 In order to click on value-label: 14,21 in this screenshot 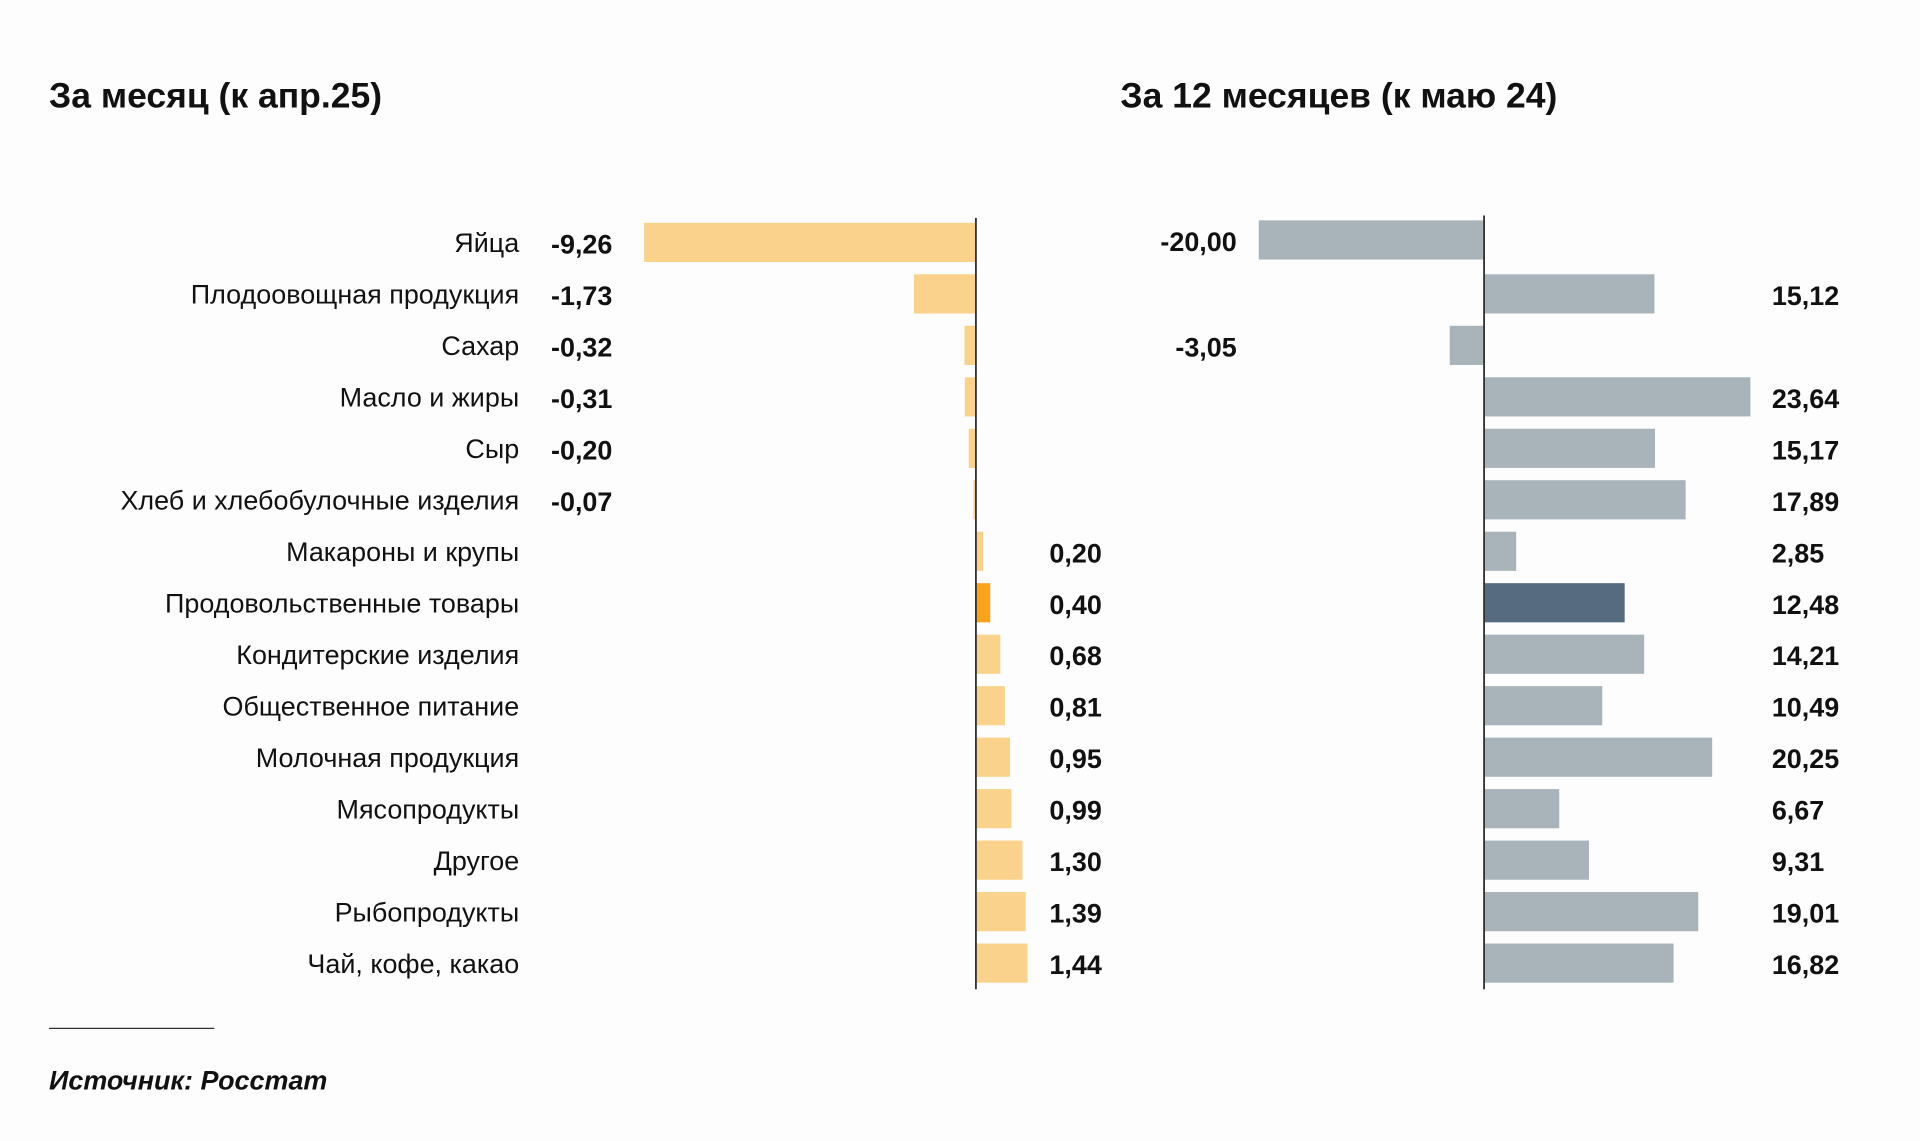, I will do `click(1805, 656)`.